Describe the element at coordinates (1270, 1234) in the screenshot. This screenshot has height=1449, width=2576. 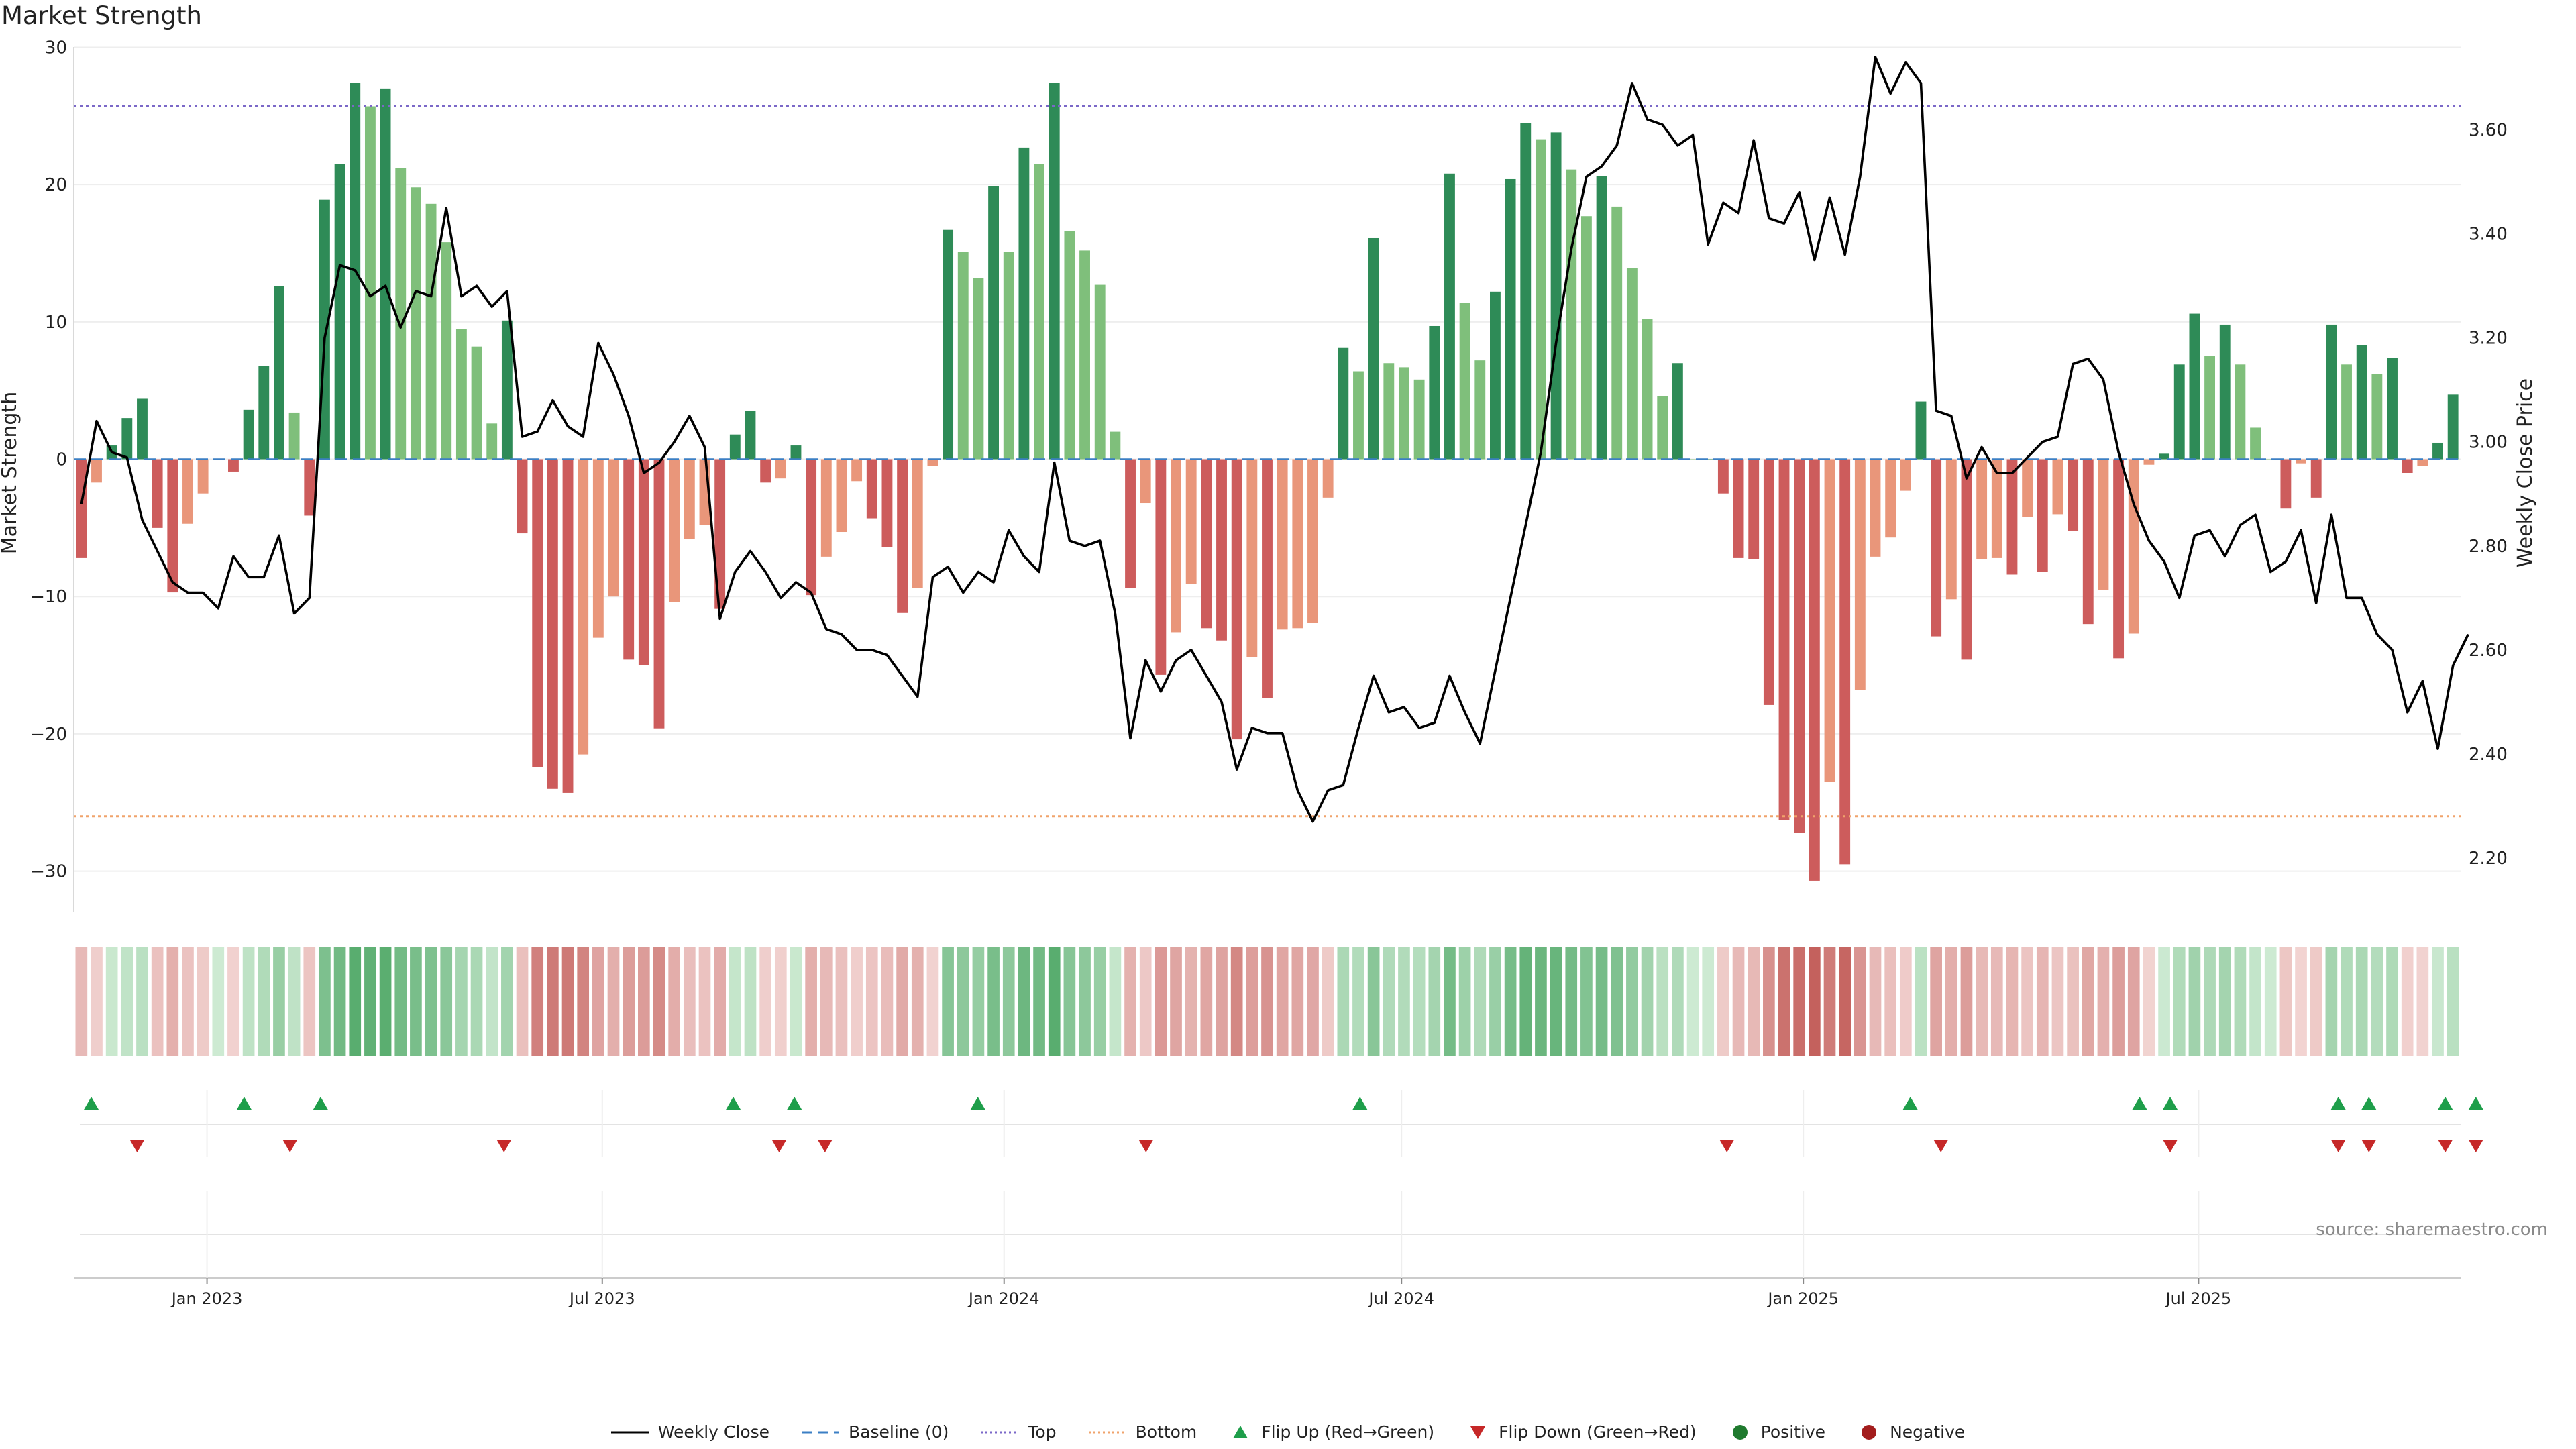
I see `bottom-panel` at that location.